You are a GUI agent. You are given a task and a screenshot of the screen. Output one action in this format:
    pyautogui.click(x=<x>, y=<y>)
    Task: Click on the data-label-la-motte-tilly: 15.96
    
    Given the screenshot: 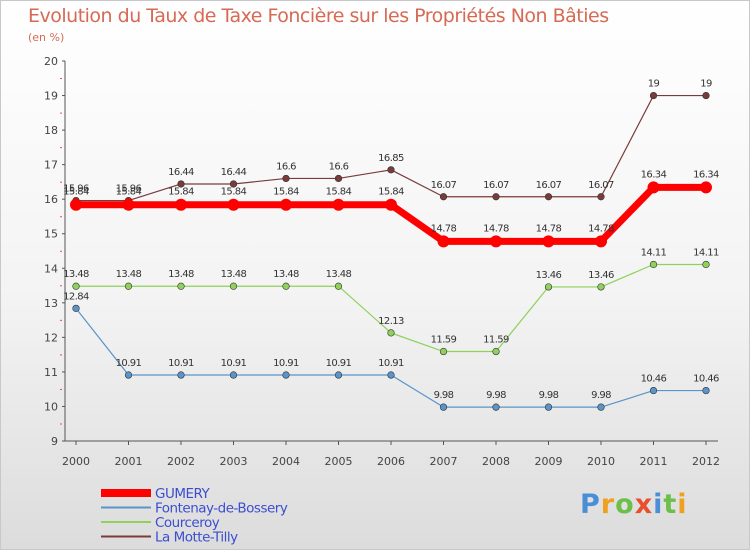 What is the action you would take?
    pyautogui.click(x=76, y=189)
    